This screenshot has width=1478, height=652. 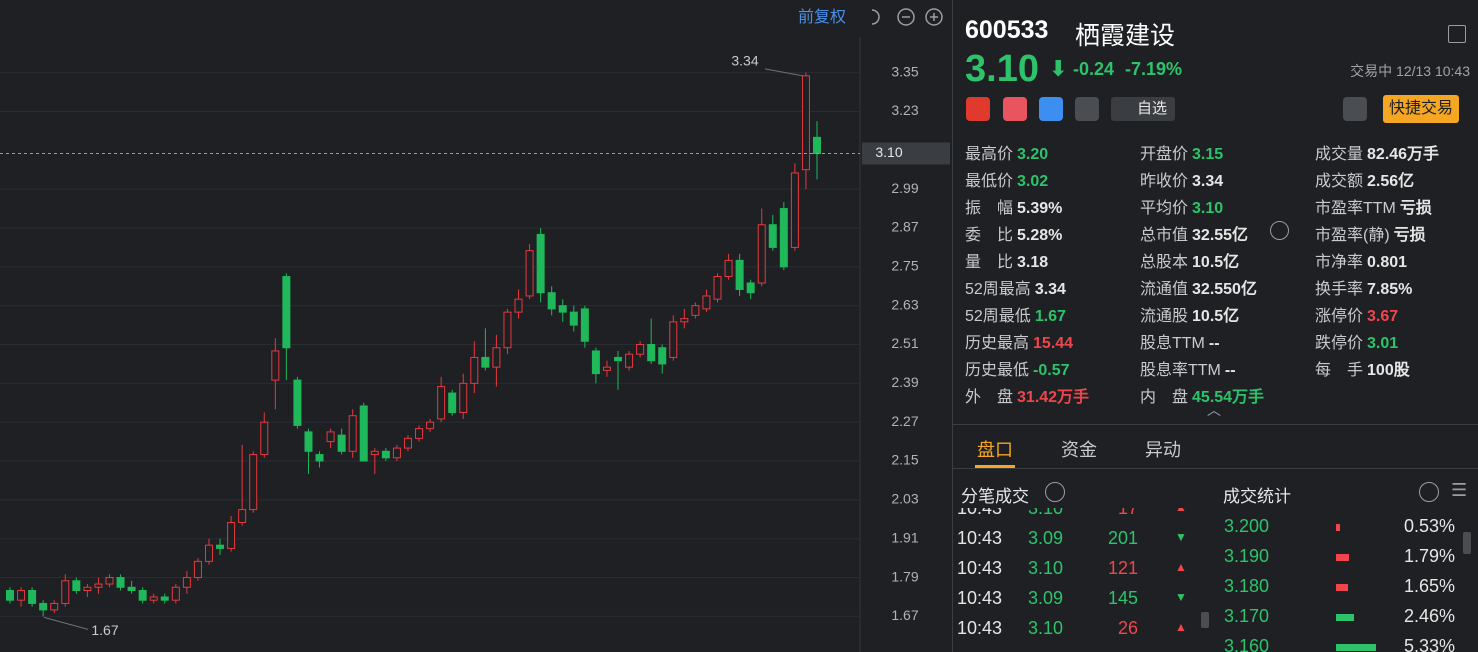 I want to click on zoom-in-icon, so click(x=934, y=17).